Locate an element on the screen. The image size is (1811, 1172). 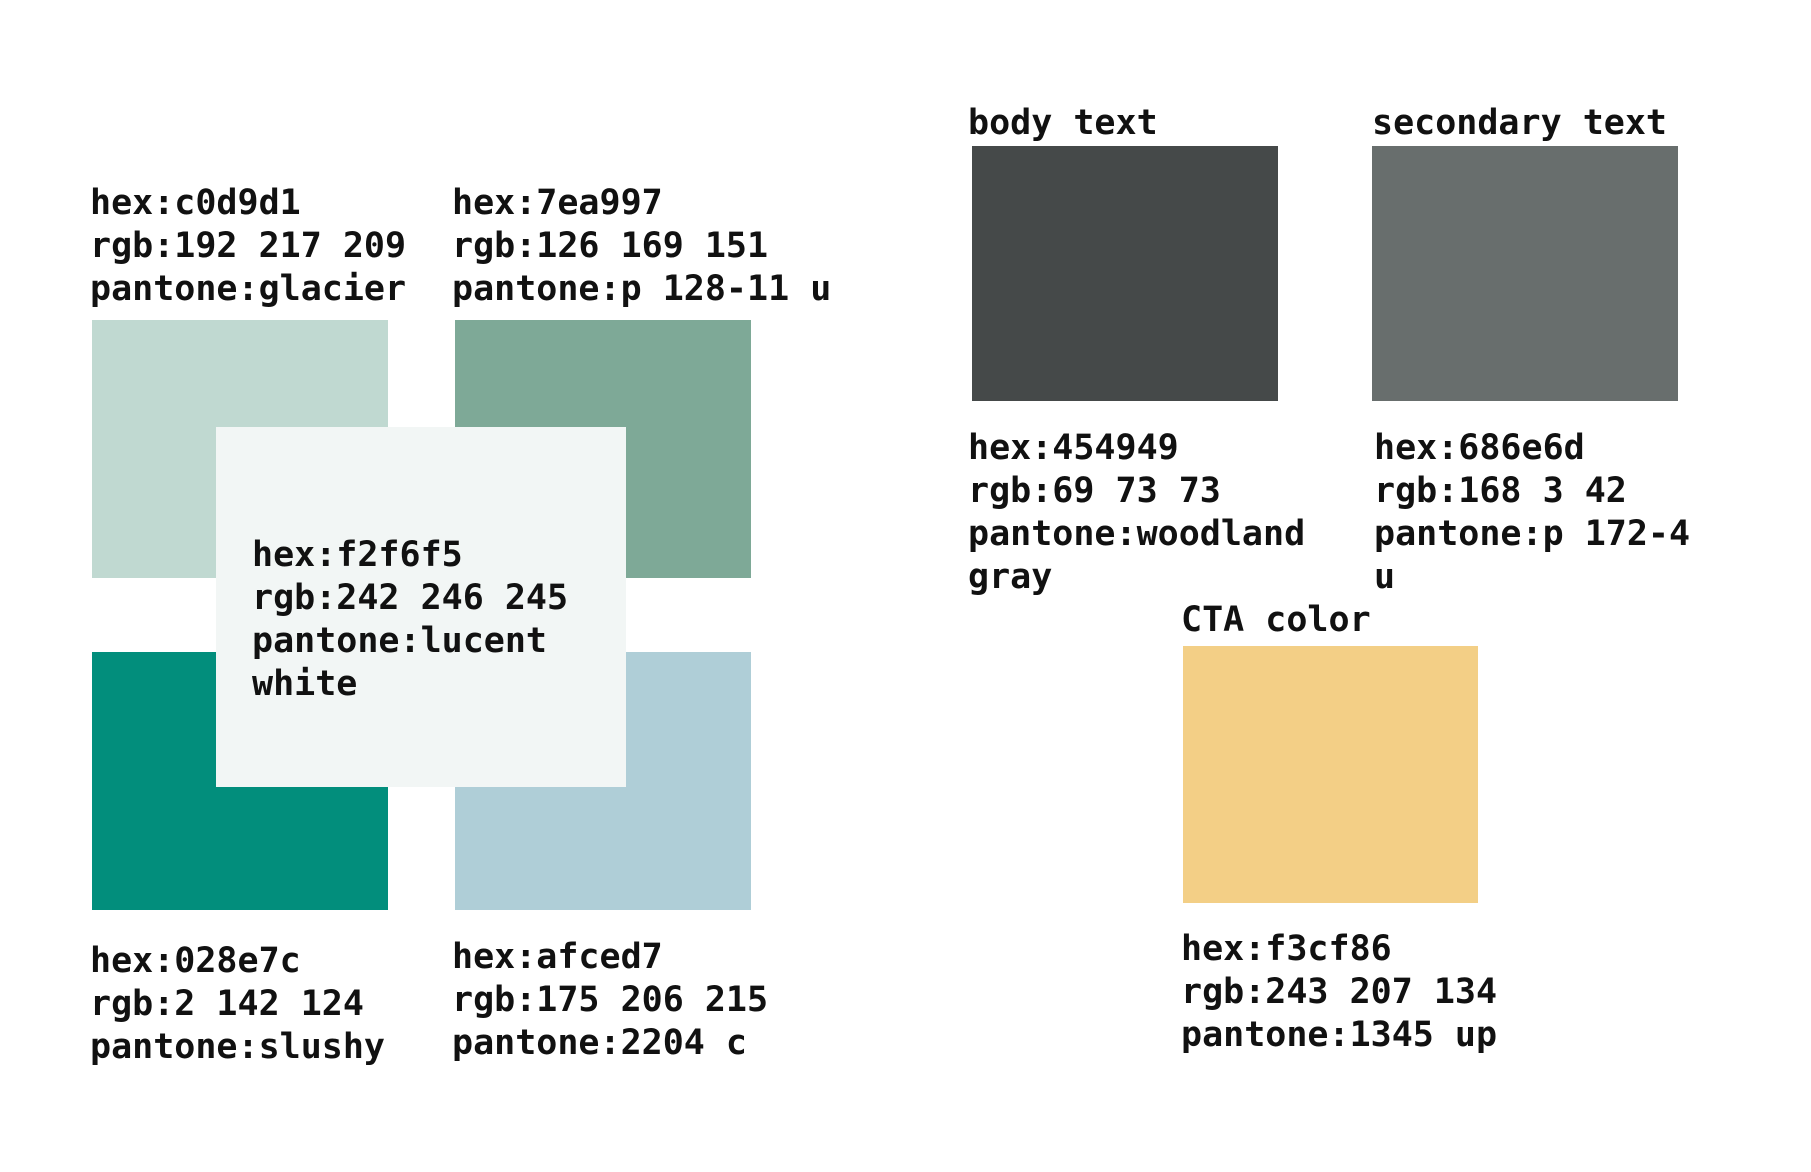
hex-value: hex:454949 is located at coordinates (1073, 448).